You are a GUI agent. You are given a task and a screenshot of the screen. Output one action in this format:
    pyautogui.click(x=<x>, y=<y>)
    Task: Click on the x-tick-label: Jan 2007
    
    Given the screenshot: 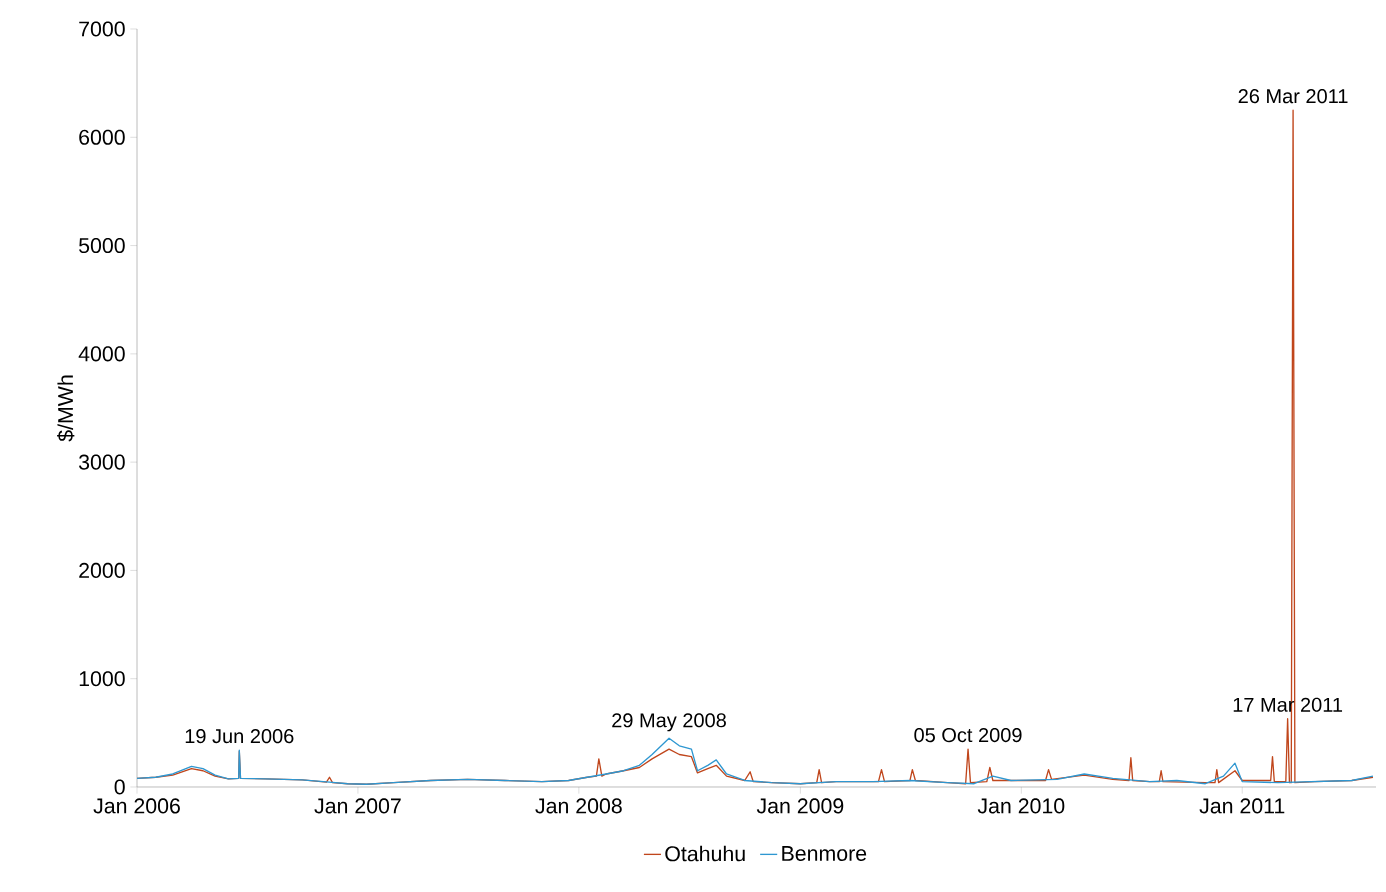 What is the action you would take?
    pyautogui.click(x=357, y=806)
    